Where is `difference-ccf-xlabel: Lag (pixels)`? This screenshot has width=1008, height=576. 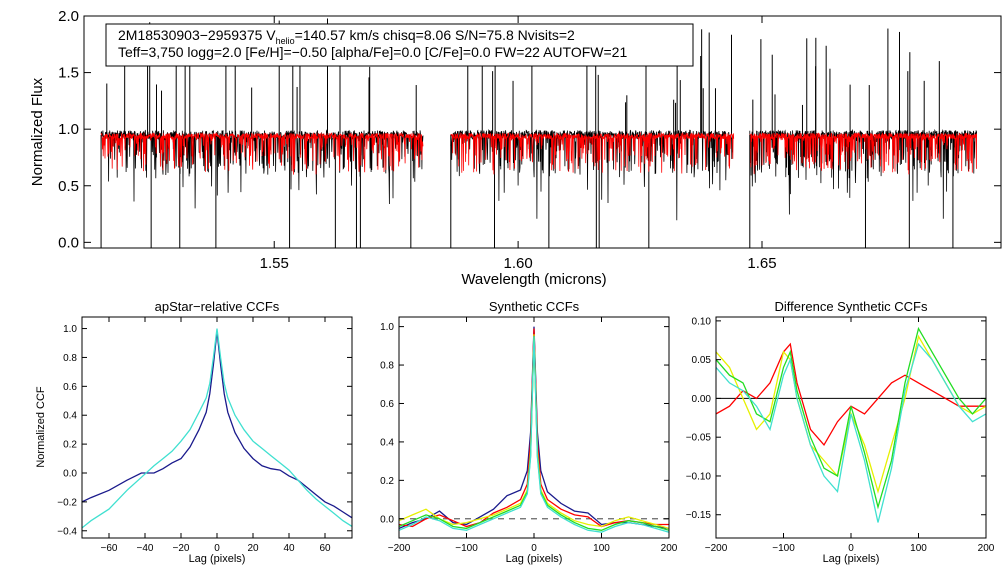
difference-ccf-xlabel: Lag (pixels) is located at coordinates (851, 559).